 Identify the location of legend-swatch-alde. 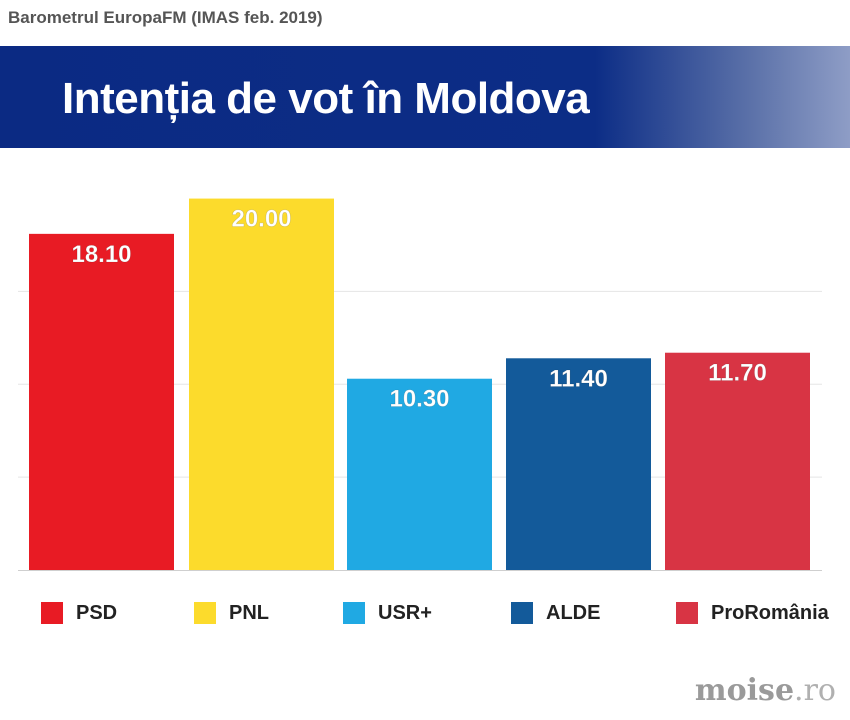
(522, 613).